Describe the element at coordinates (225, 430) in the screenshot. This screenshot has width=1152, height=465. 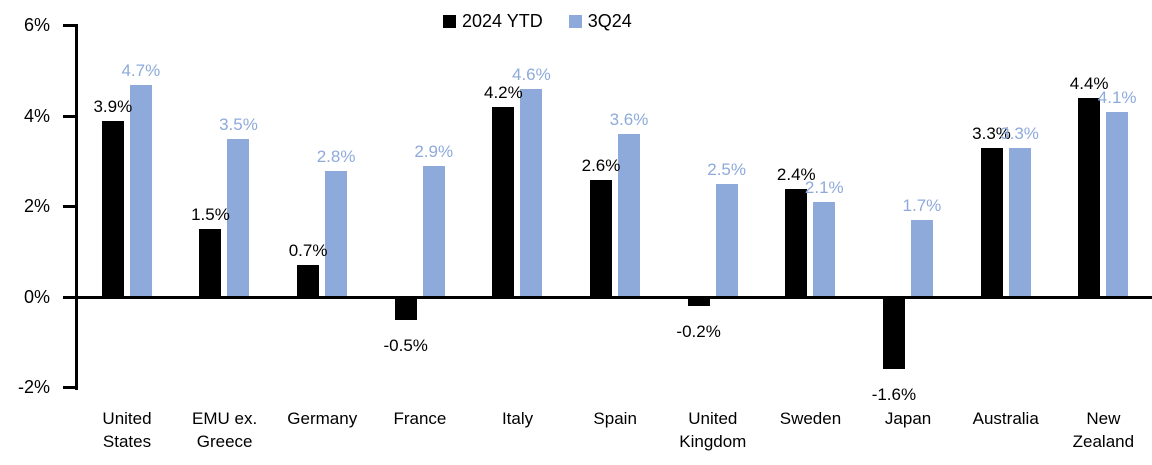
I see `category-label: EMU ex. Greece` at that location.